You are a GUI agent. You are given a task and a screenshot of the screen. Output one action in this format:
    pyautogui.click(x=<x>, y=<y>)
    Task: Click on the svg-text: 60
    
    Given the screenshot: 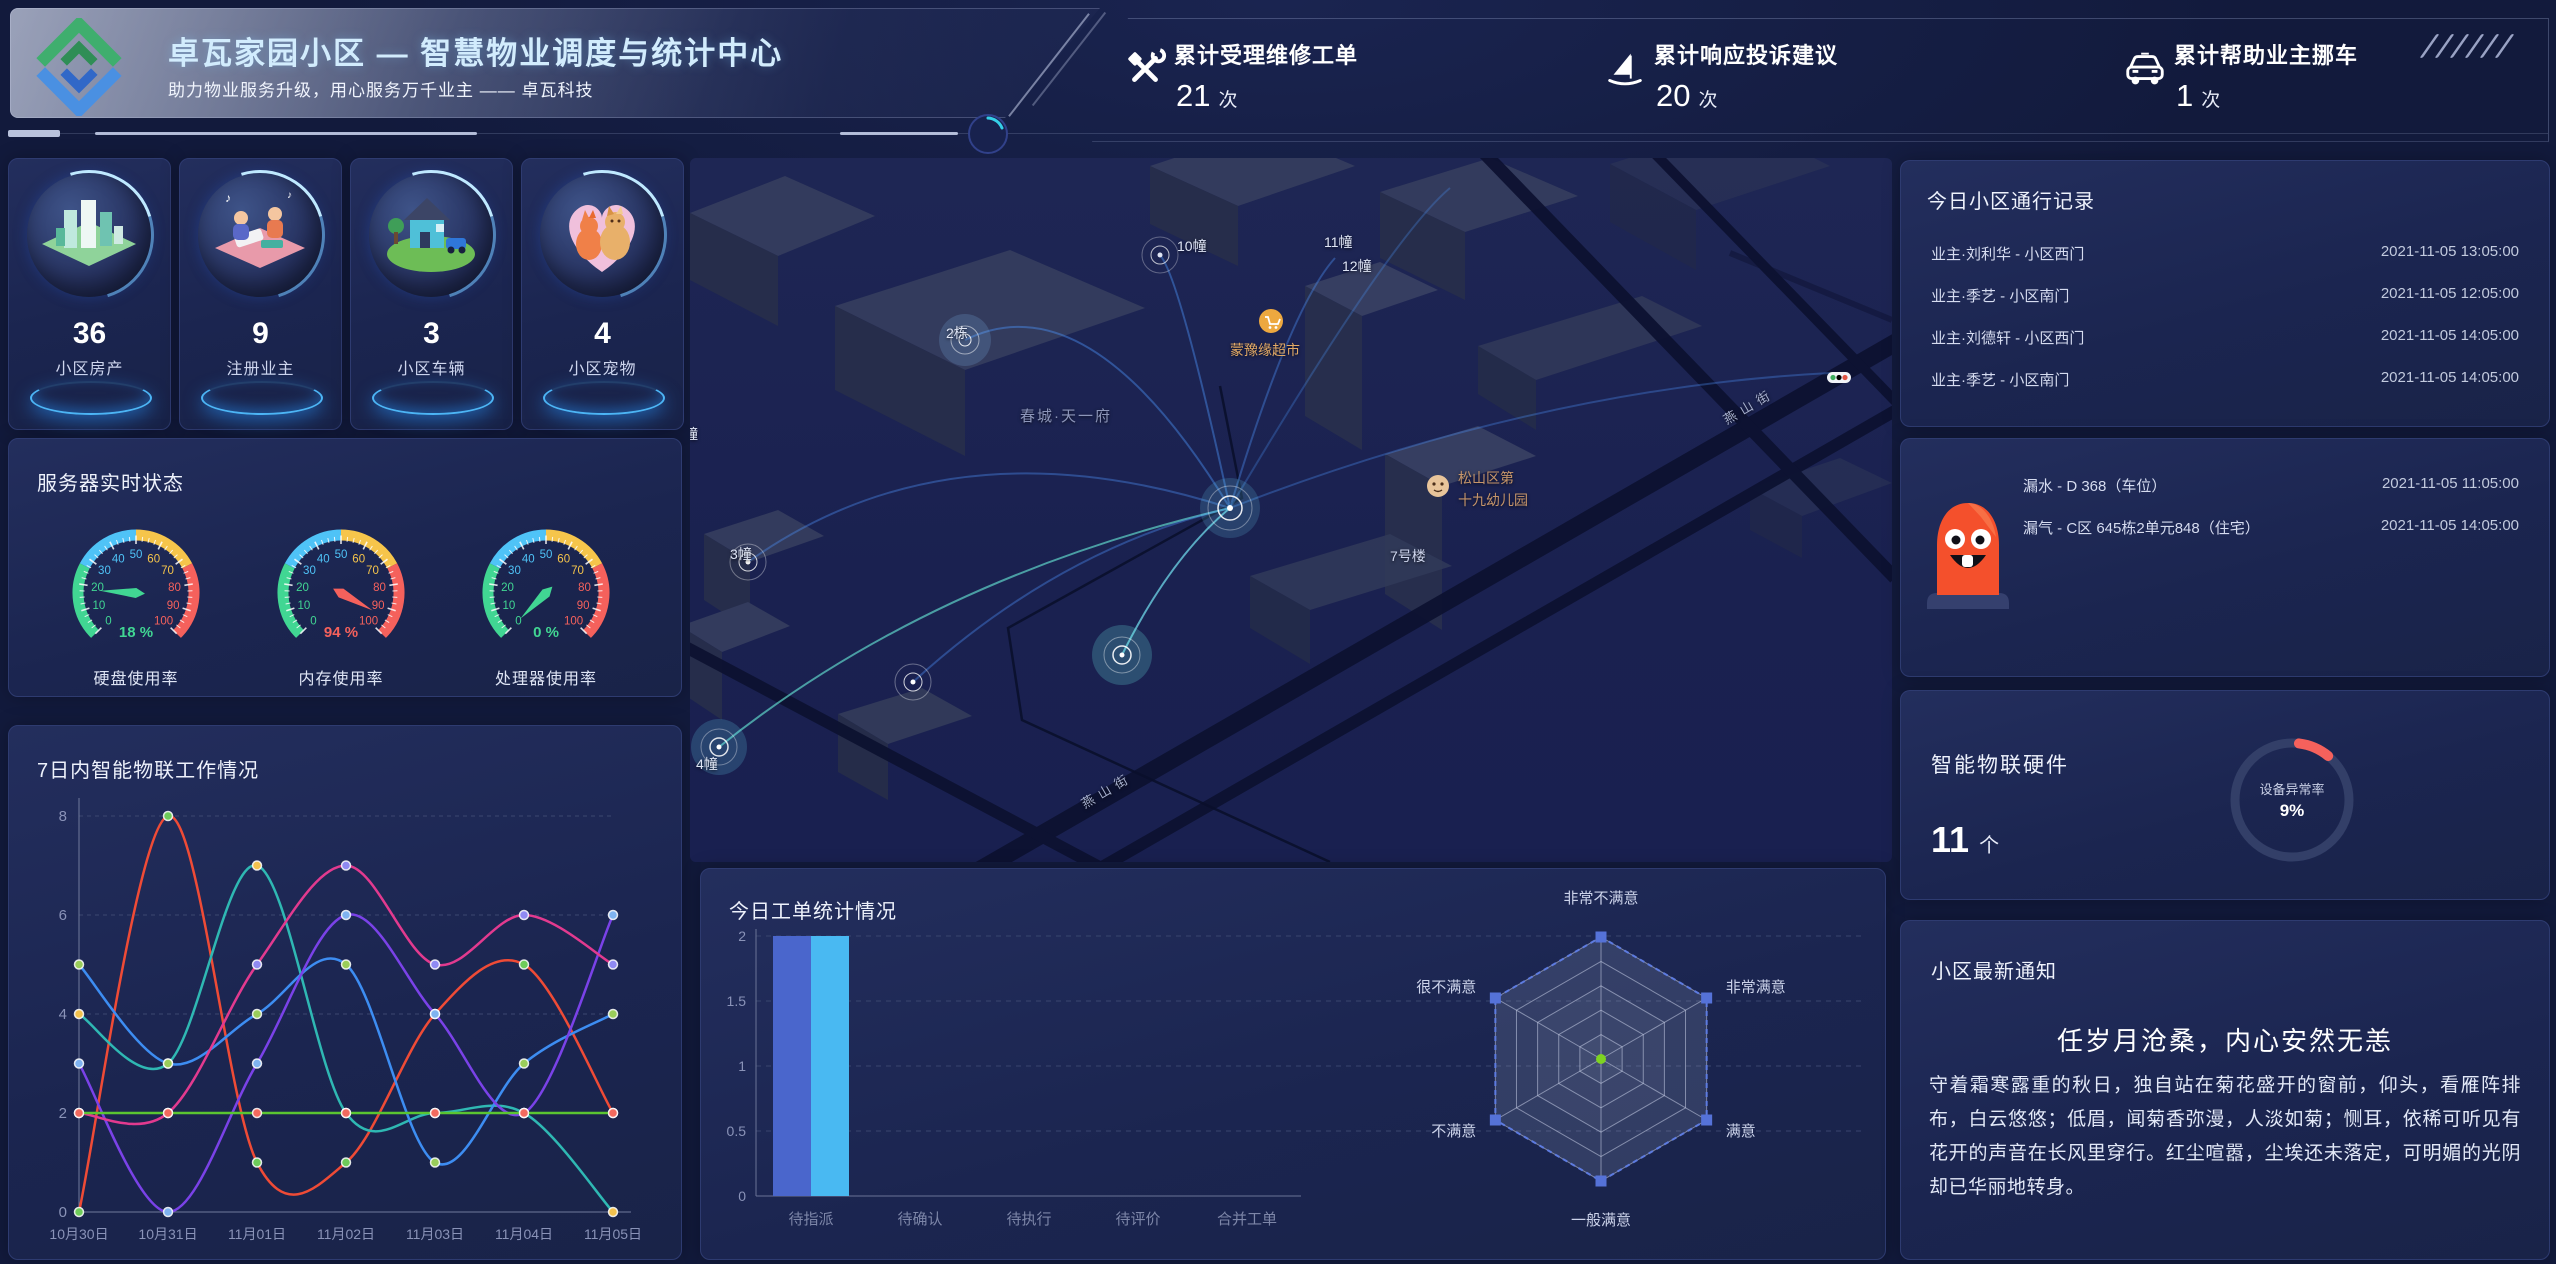 What is the action you would take?
    pyautogui.click(x=358, y=559)
    